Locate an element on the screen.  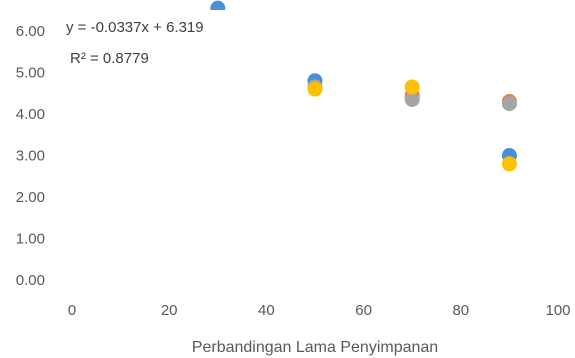
y-tick-label: 0.00 is located at coordinates (30, 280).